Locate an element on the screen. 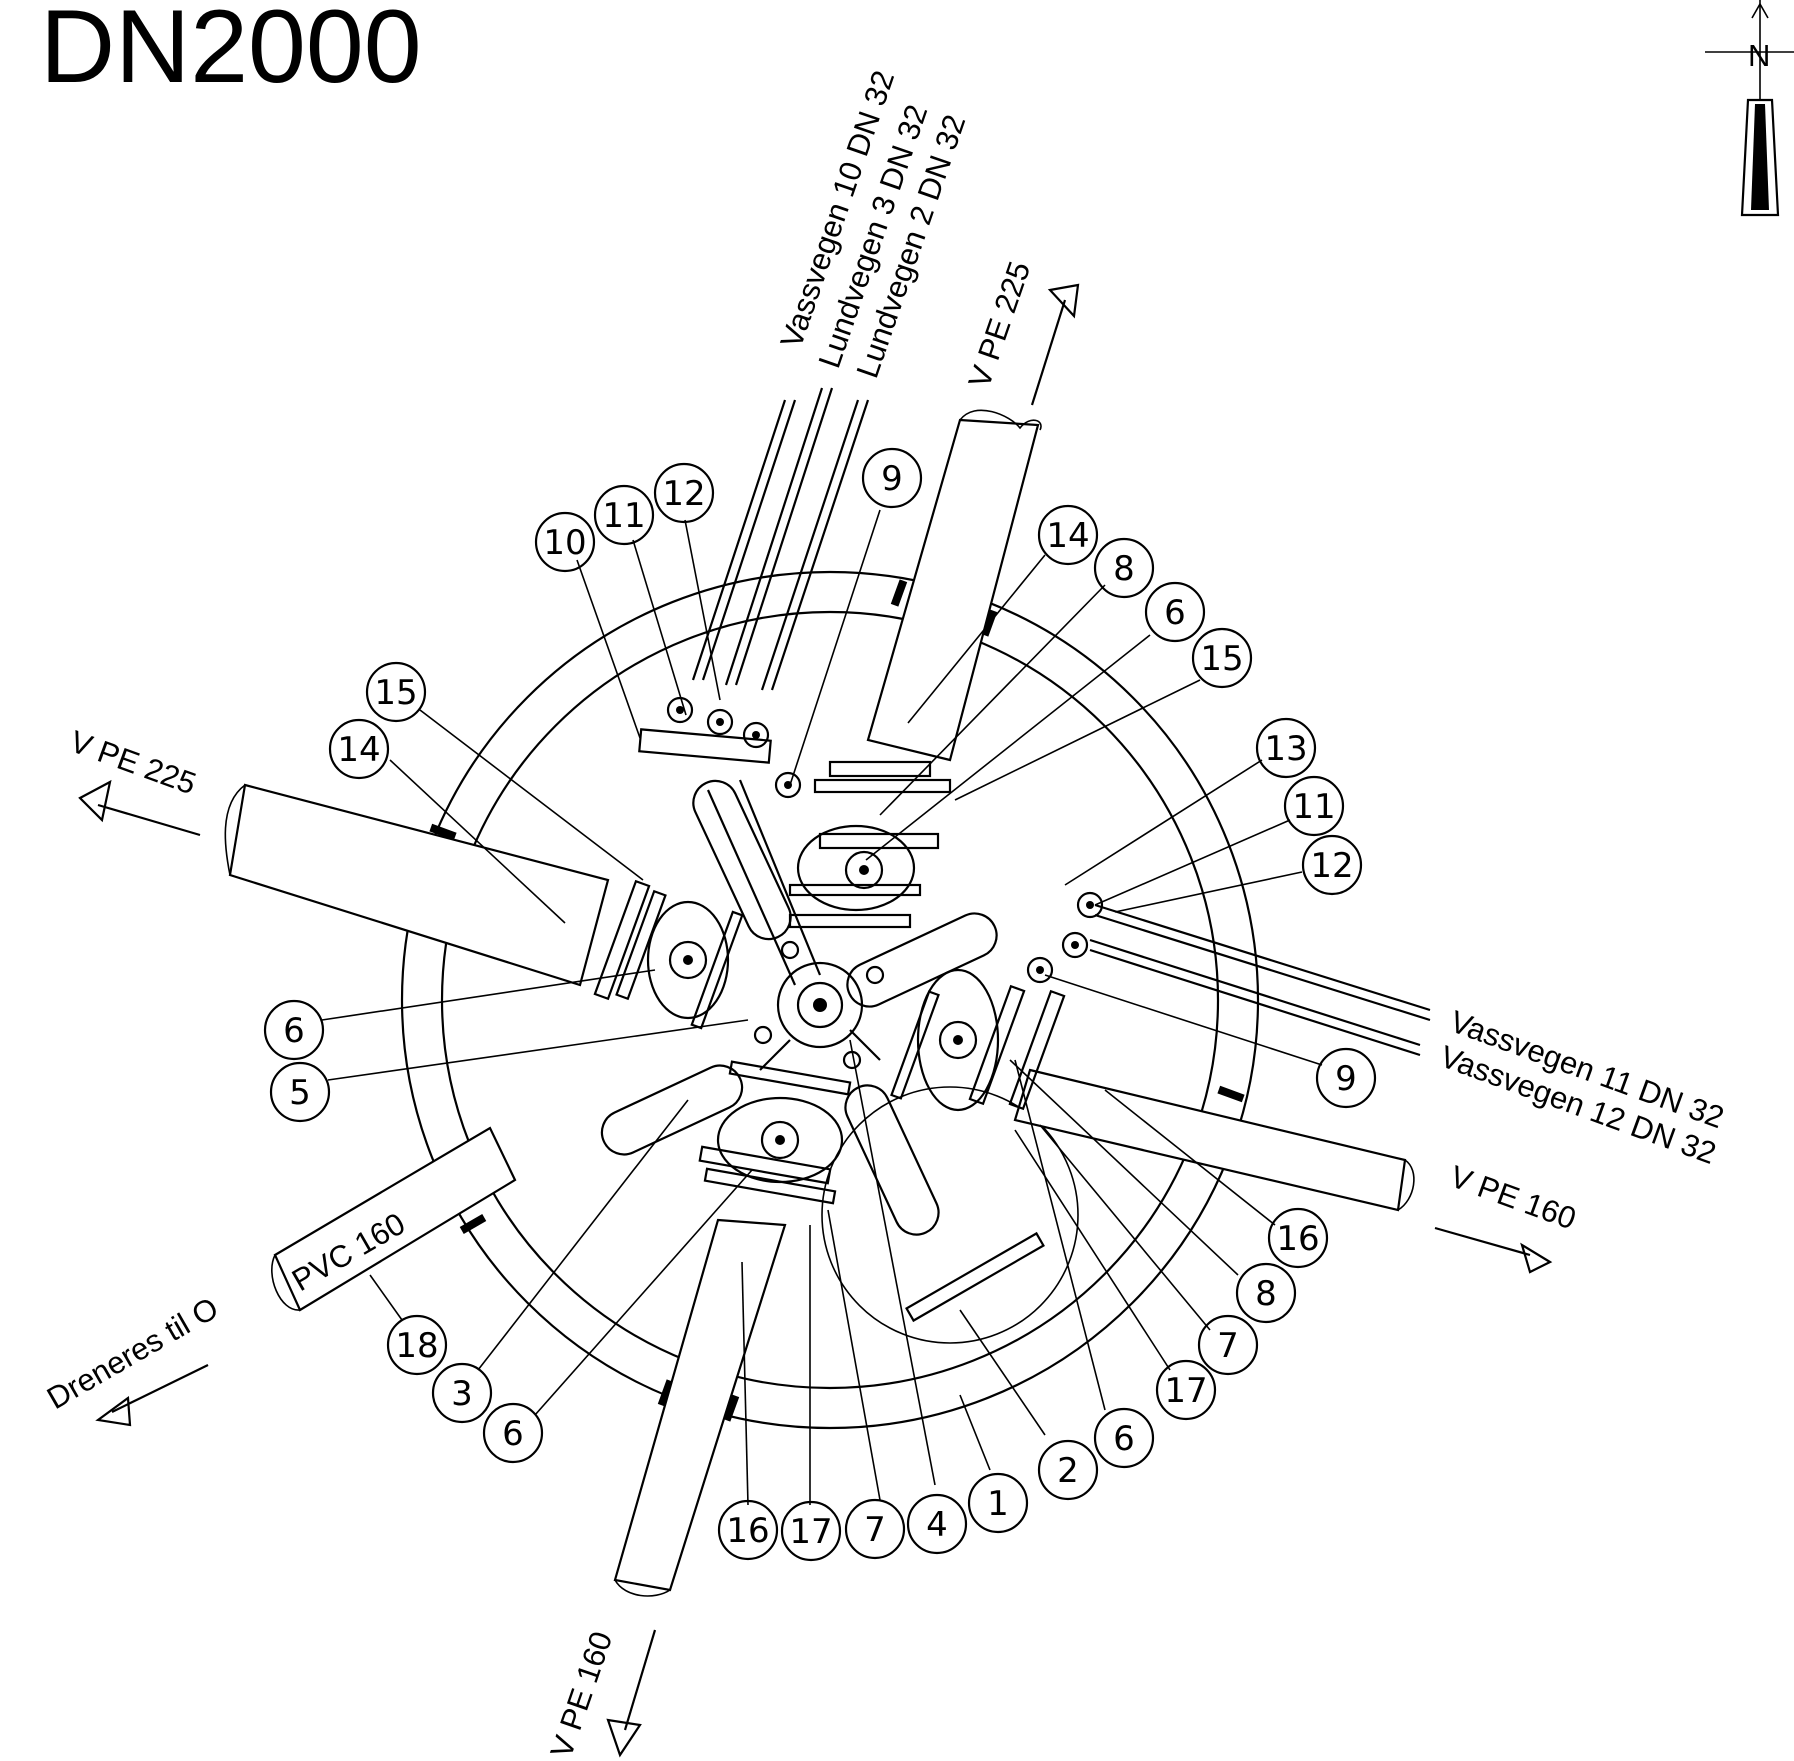 This screenshot has width=1794, height=1761. callout-4: 4 is located at coordinates (937, 1524).